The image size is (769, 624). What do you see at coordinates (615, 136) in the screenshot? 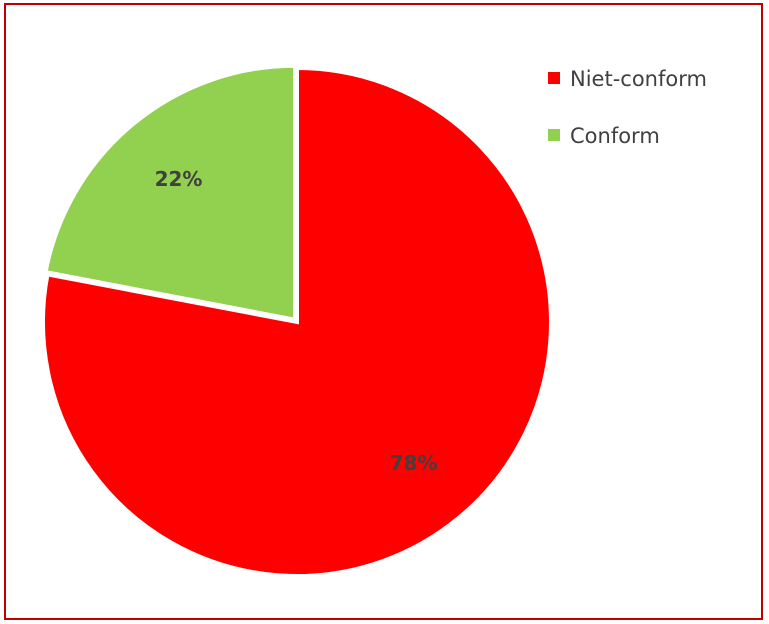
I see `legend-label-conform: Conform` at bounding box center [615, 136].